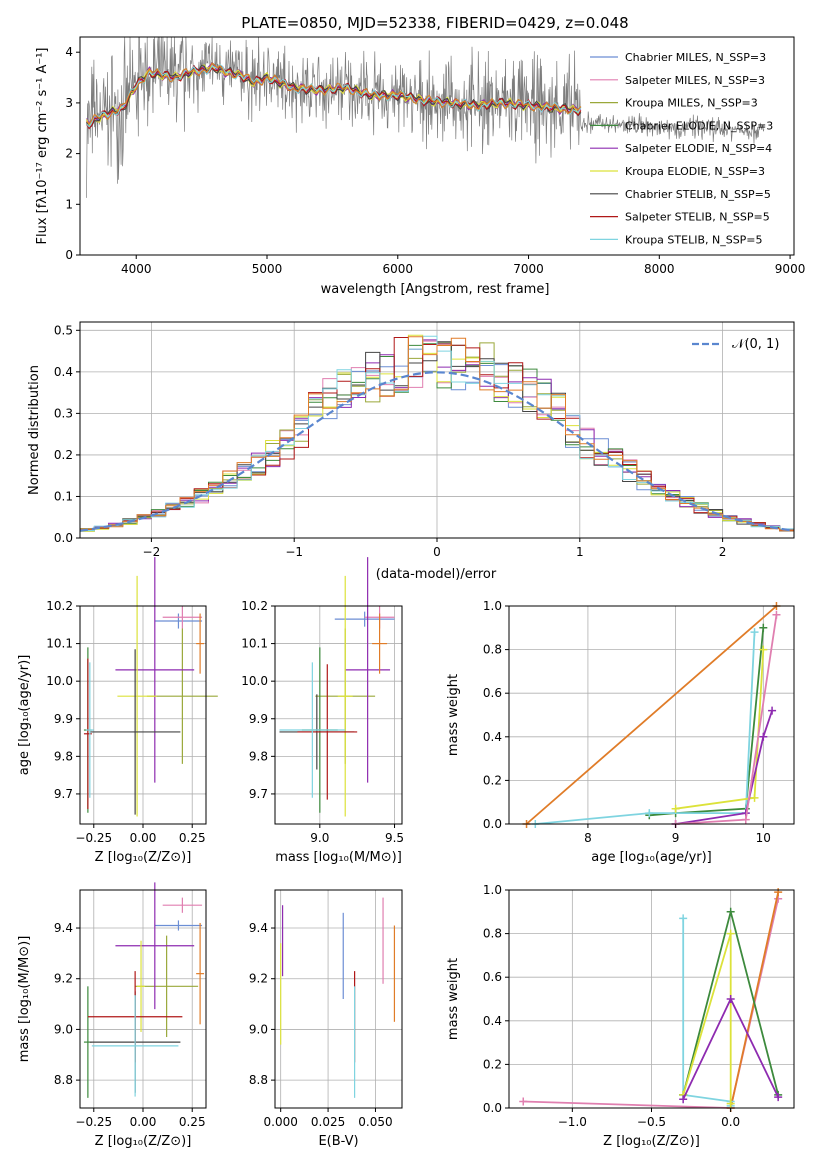  What do you see at coordinates (730, 1122) in the screenshot?
I see `x-tick-label: 0.0` at bounding box center [730, 1122].